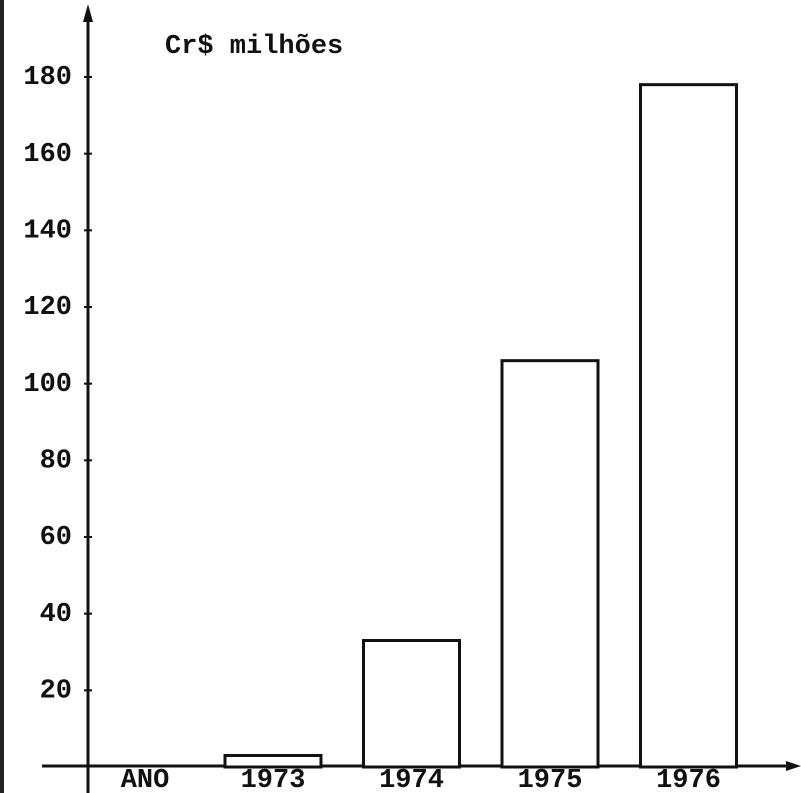 The width and height of the screenshot is (801, 793). I want to click on y-tick-label: 100, so click(47, 385).